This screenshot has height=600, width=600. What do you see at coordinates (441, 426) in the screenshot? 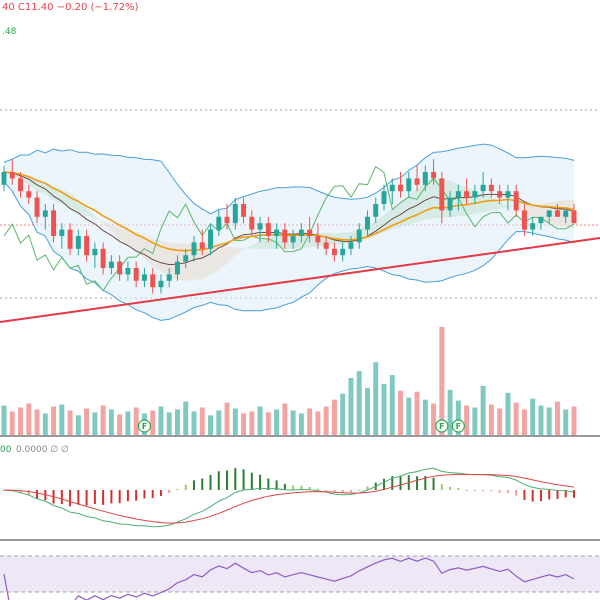
I see `fundamental-marker-label: F` at bounding box center [441, 426].